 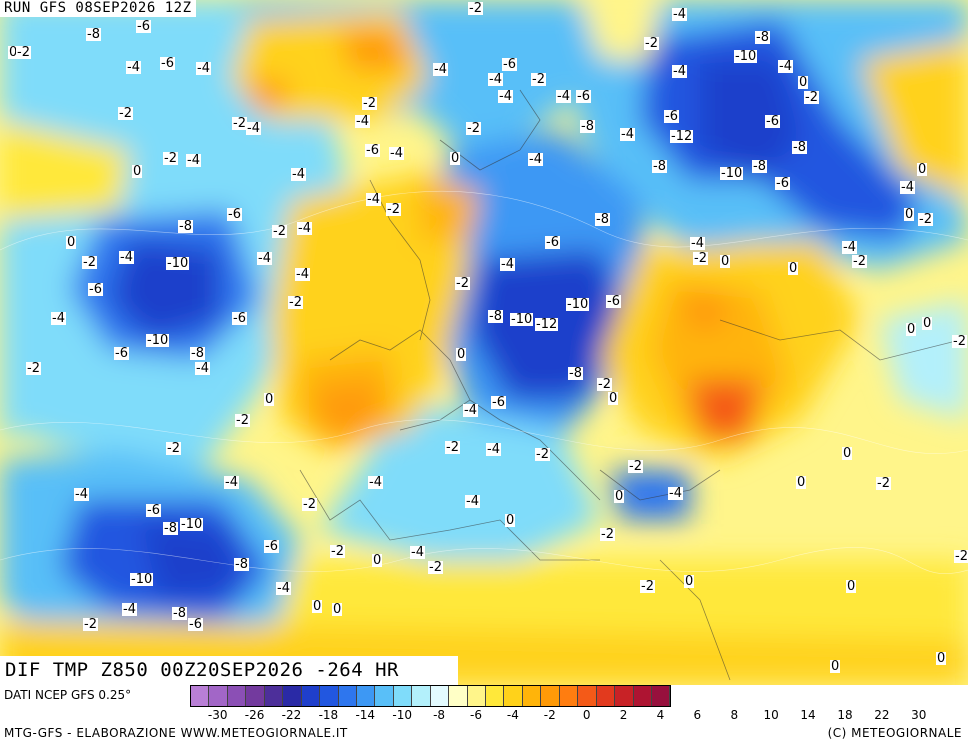 I want to click on legend-tick-label: -2, so click(x=549, y=715).